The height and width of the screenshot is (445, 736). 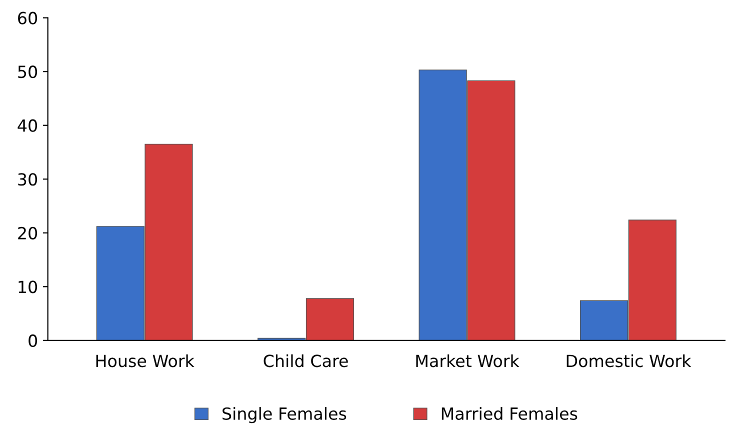 I want to click on x-tick-label: Child Care, so click(x=306, y=361).